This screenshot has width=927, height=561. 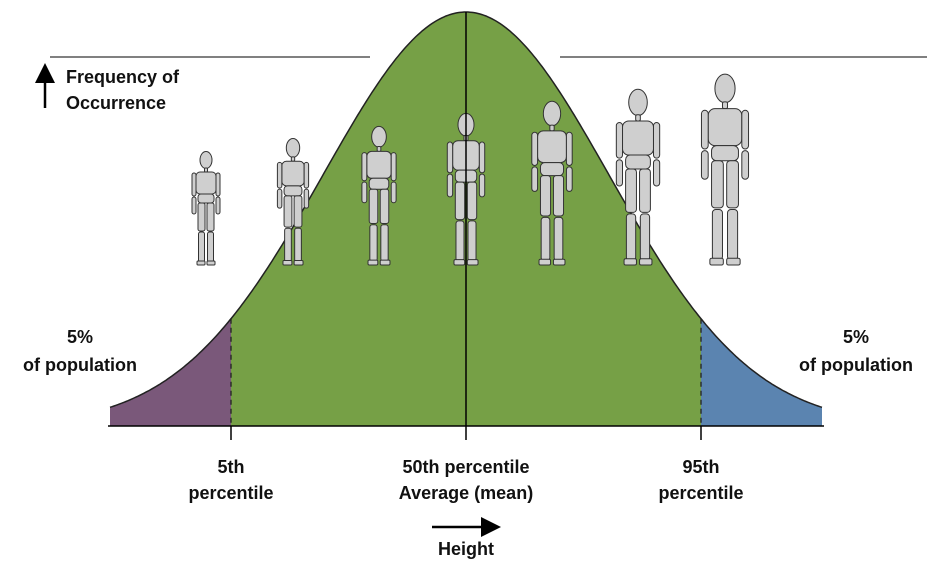 I want to click on x-axis-label: Height, so click(x=466, y=549).